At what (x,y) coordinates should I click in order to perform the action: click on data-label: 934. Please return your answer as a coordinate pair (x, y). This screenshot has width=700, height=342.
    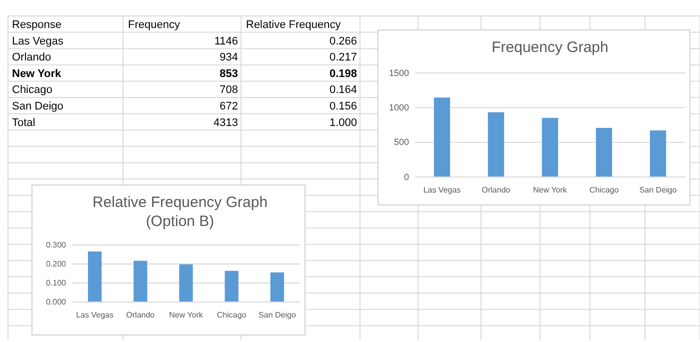
    Looking at the image, I should click on (229, 58).